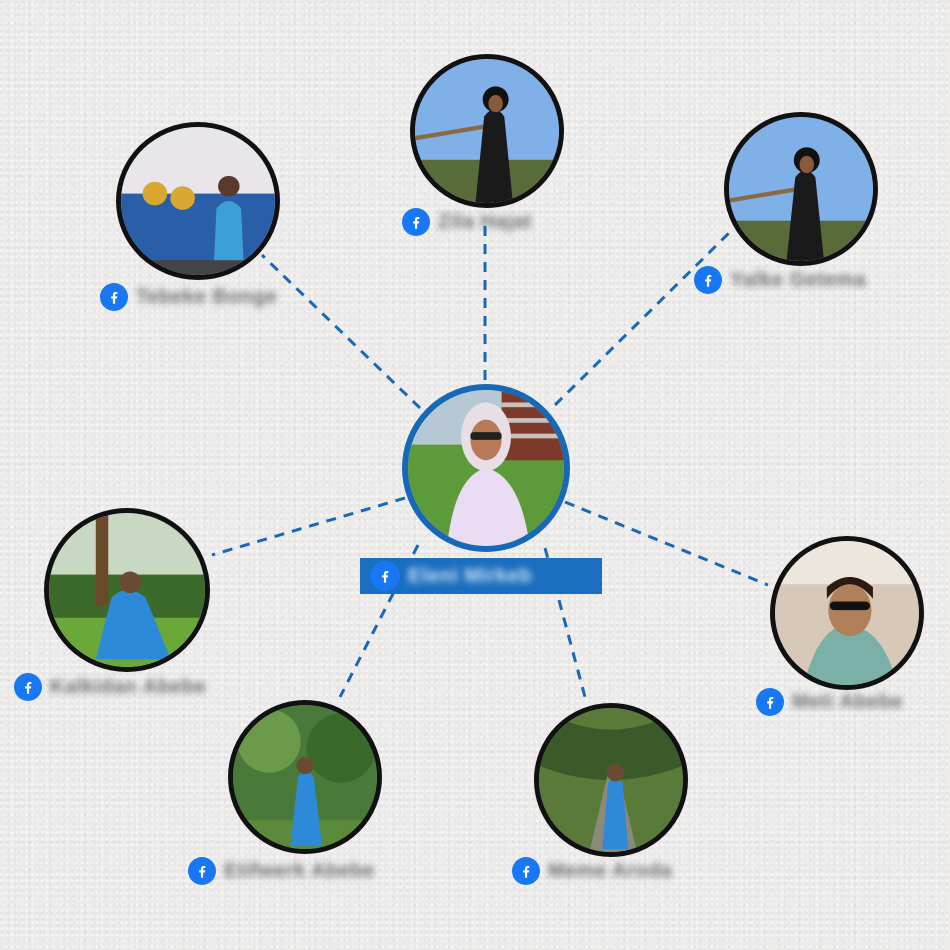  I want to click on profile-photo-top-right, so click(801, 189).